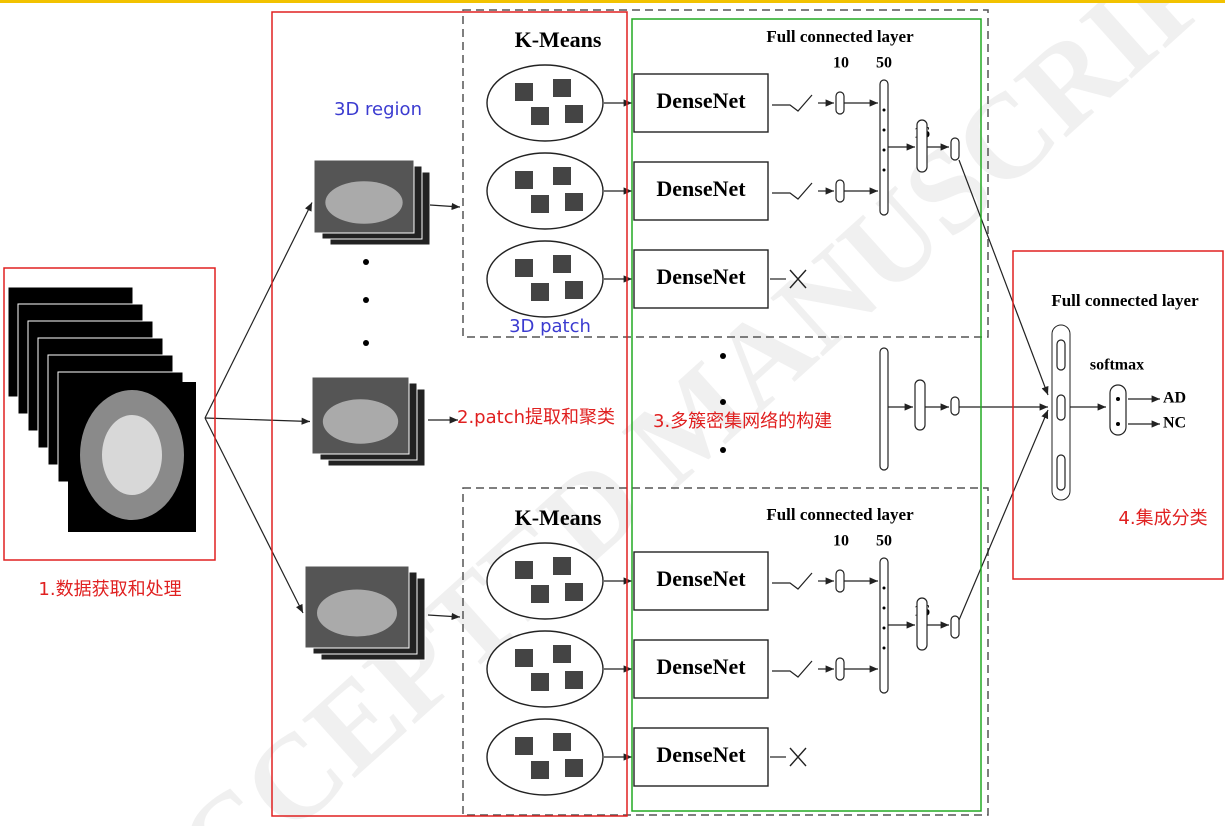 Image resolution: width=1225 pixels, height=826 pixels. What do you see at coordinates (378, 109) in the screenshot?
I see `step-label: 3D region` at bounding box center [378, 109].